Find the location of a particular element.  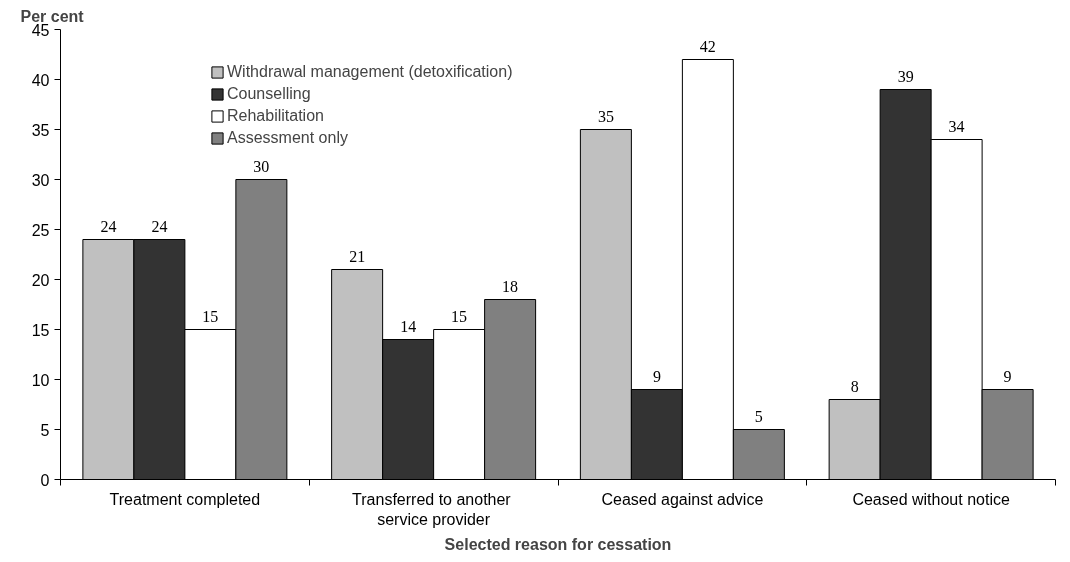

data-label: 14 is located at coordinates (408, 326).